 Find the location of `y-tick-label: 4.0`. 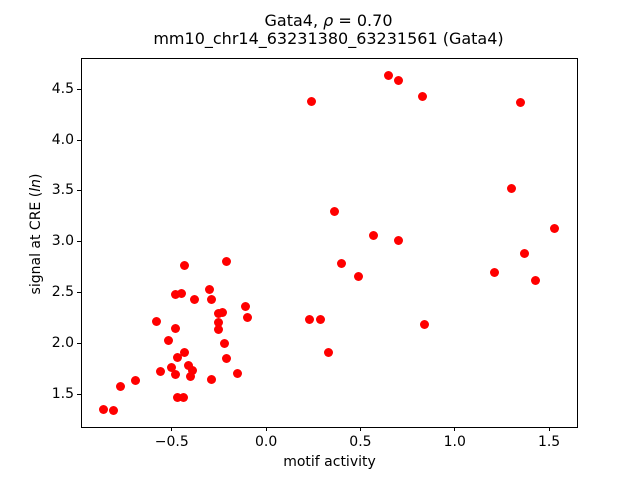

y-tick-label: 4.0 is located at coordinates (62, 139).